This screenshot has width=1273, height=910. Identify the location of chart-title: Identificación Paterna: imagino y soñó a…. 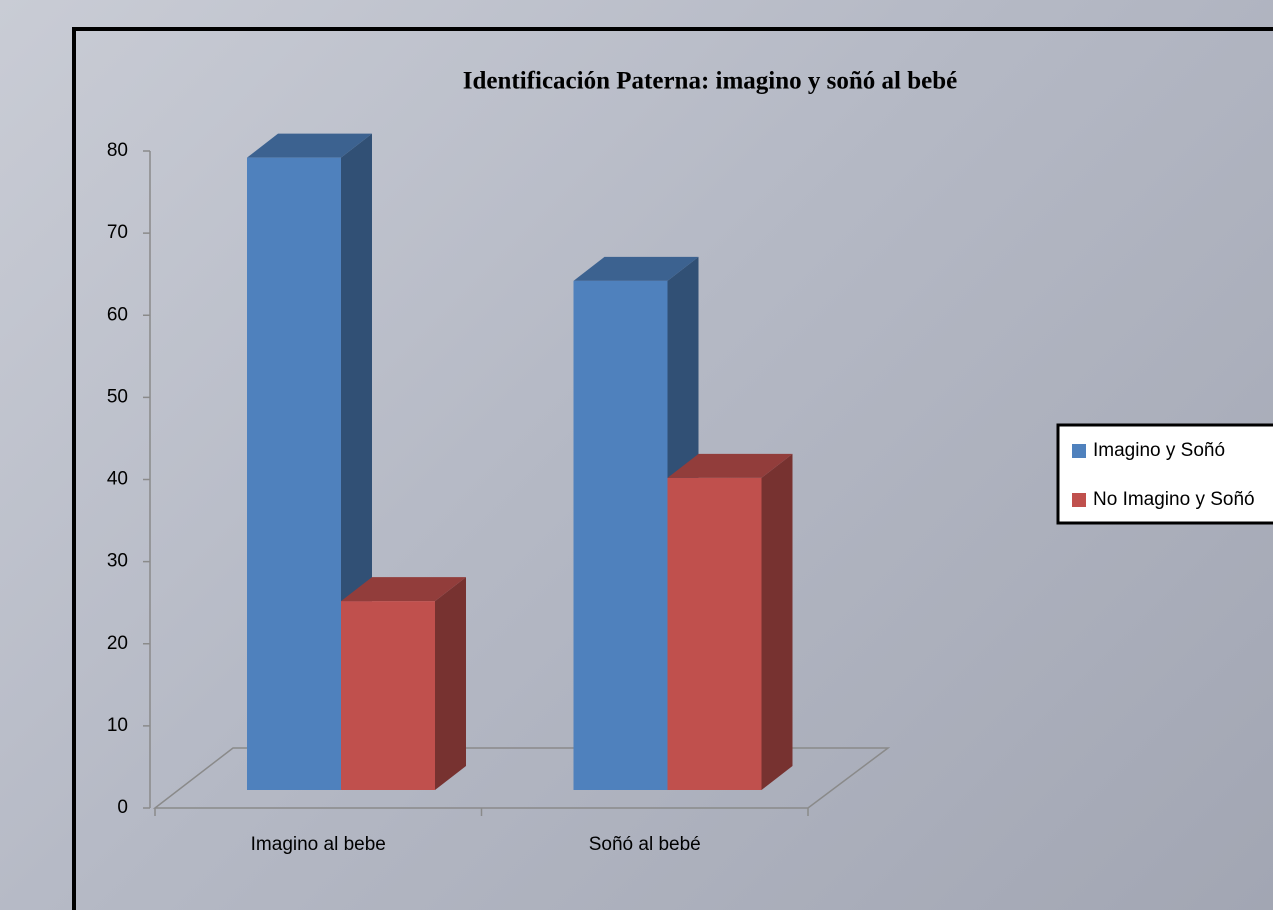
(710, 81).